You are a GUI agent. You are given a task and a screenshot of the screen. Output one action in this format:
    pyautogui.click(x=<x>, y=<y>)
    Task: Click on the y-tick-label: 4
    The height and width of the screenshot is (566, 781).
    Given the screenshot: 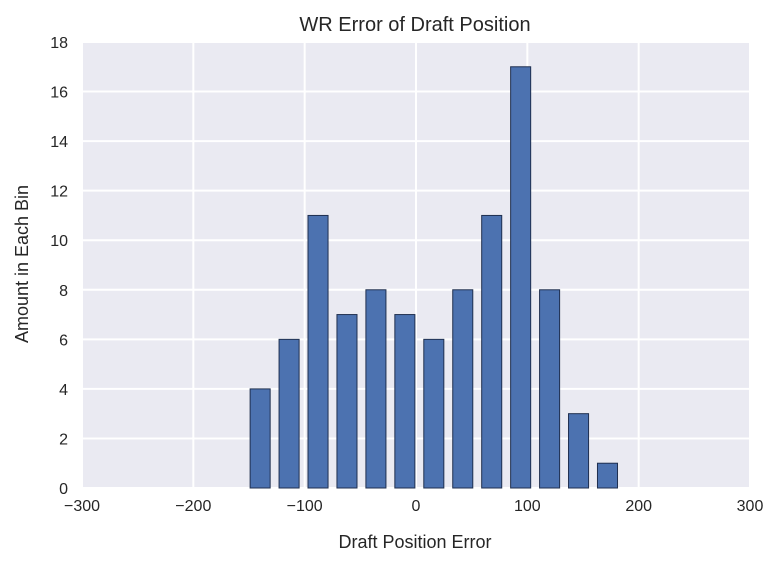 What is the action you would take?
    pyautogui.click(x=63, y=390)
    